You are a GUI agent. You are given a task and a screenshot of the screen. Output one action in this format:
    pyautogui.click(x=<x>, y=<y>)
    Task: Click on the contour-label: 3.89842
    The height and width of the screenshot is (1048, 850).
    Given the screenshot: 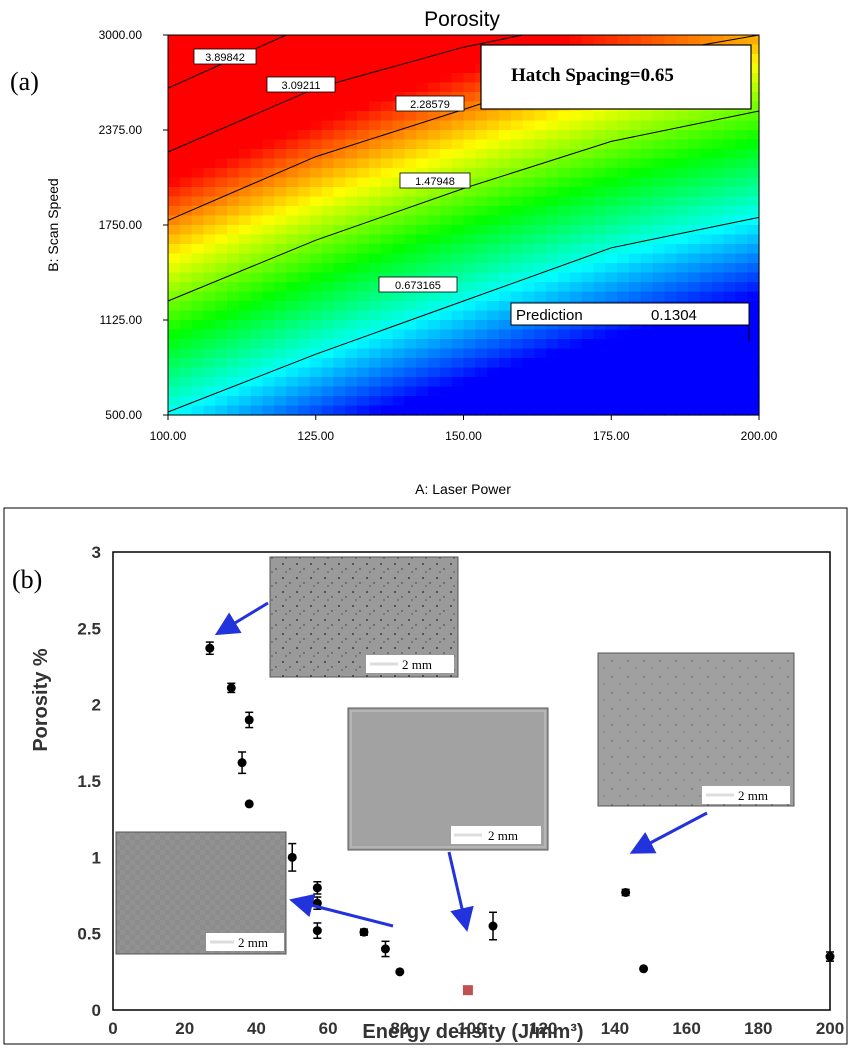 What is the action you would take?
    pyautogui.click(x=225, y=56)
    